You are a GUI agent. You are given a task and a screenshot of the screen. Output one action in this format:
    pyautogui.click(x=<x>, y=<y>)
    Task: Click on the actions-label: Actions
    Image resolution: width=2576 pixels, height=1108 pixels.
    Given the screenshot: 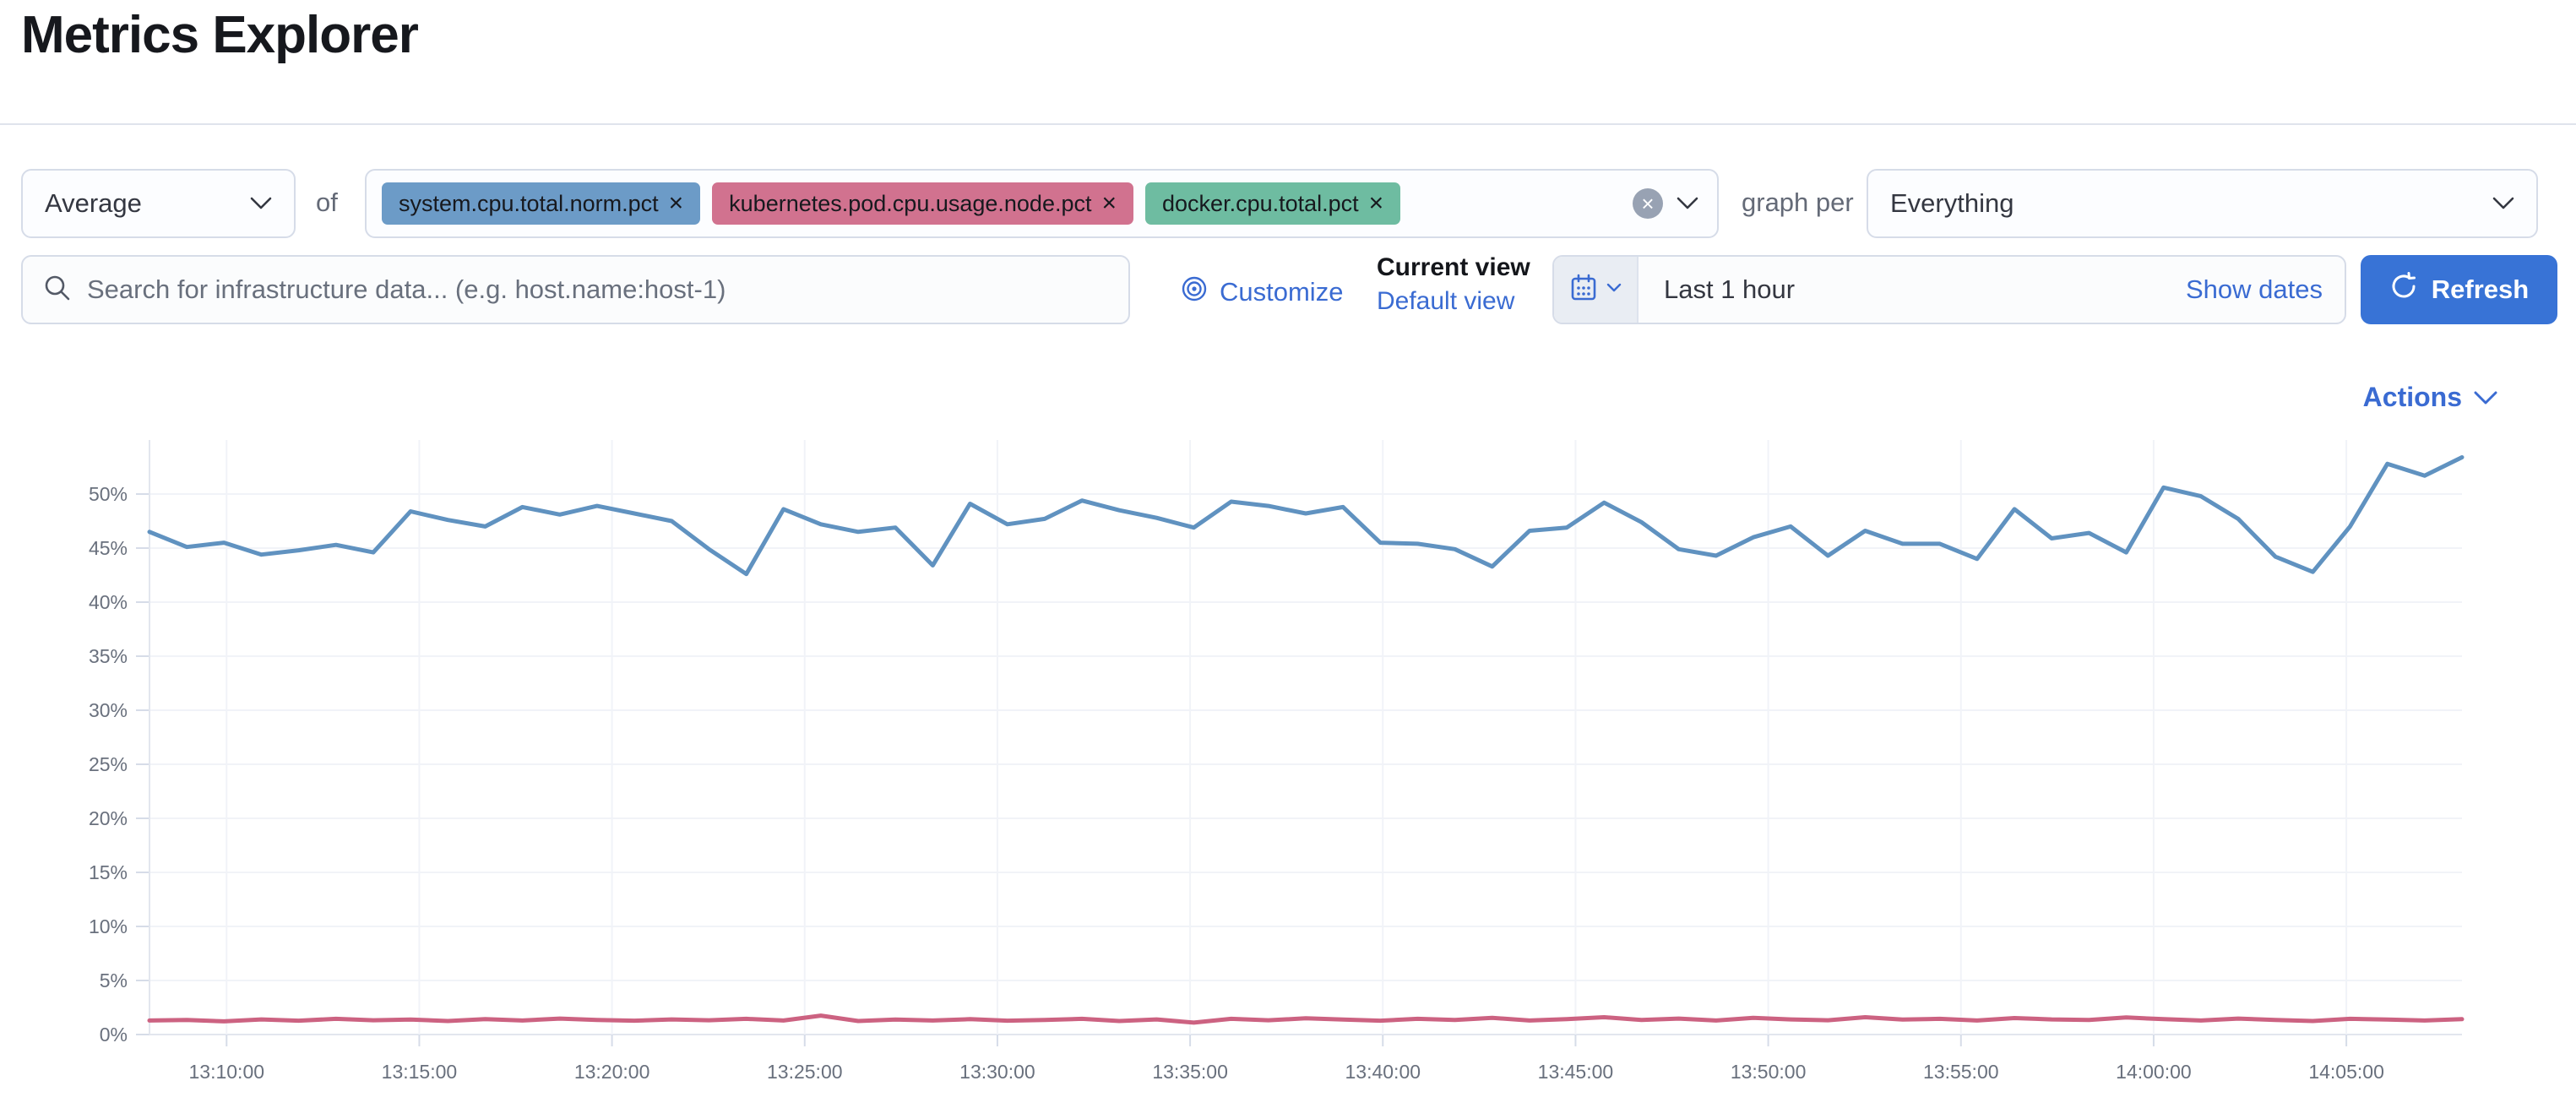 What is the action you would take?
    pyautogui.click(x=2412, y=397)
    